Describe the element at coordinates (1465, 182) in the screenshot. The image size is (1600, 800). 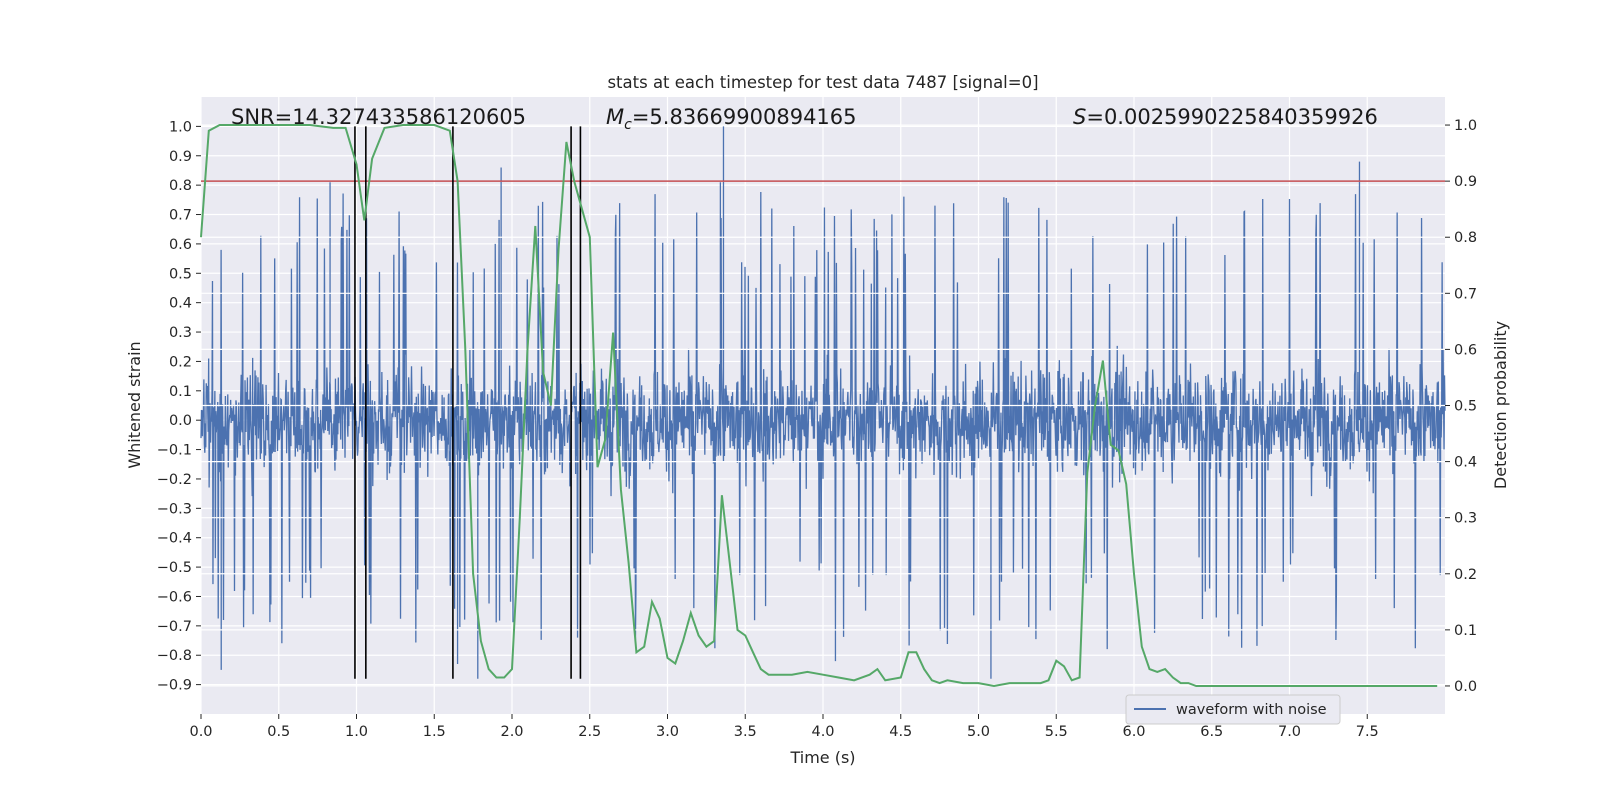
I see `y-right-tick-label: 0.9` at that location.